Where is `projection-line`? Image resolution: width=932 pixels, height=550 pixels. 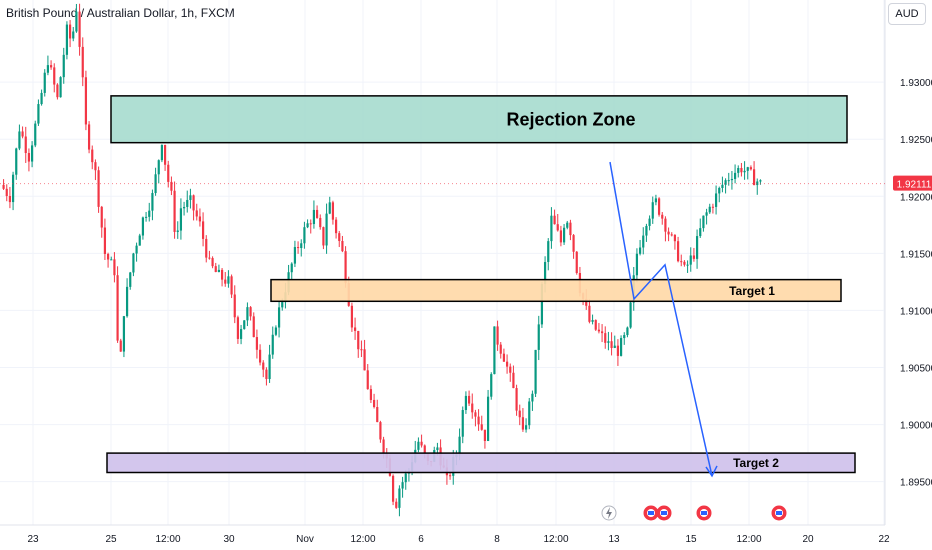
projection-line is located at coordinates (661, 319).